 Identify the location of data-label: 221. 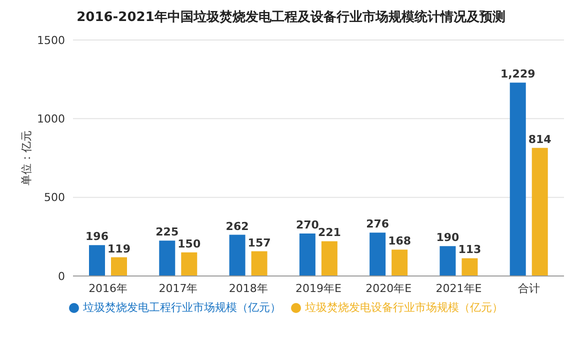
(329, 233).